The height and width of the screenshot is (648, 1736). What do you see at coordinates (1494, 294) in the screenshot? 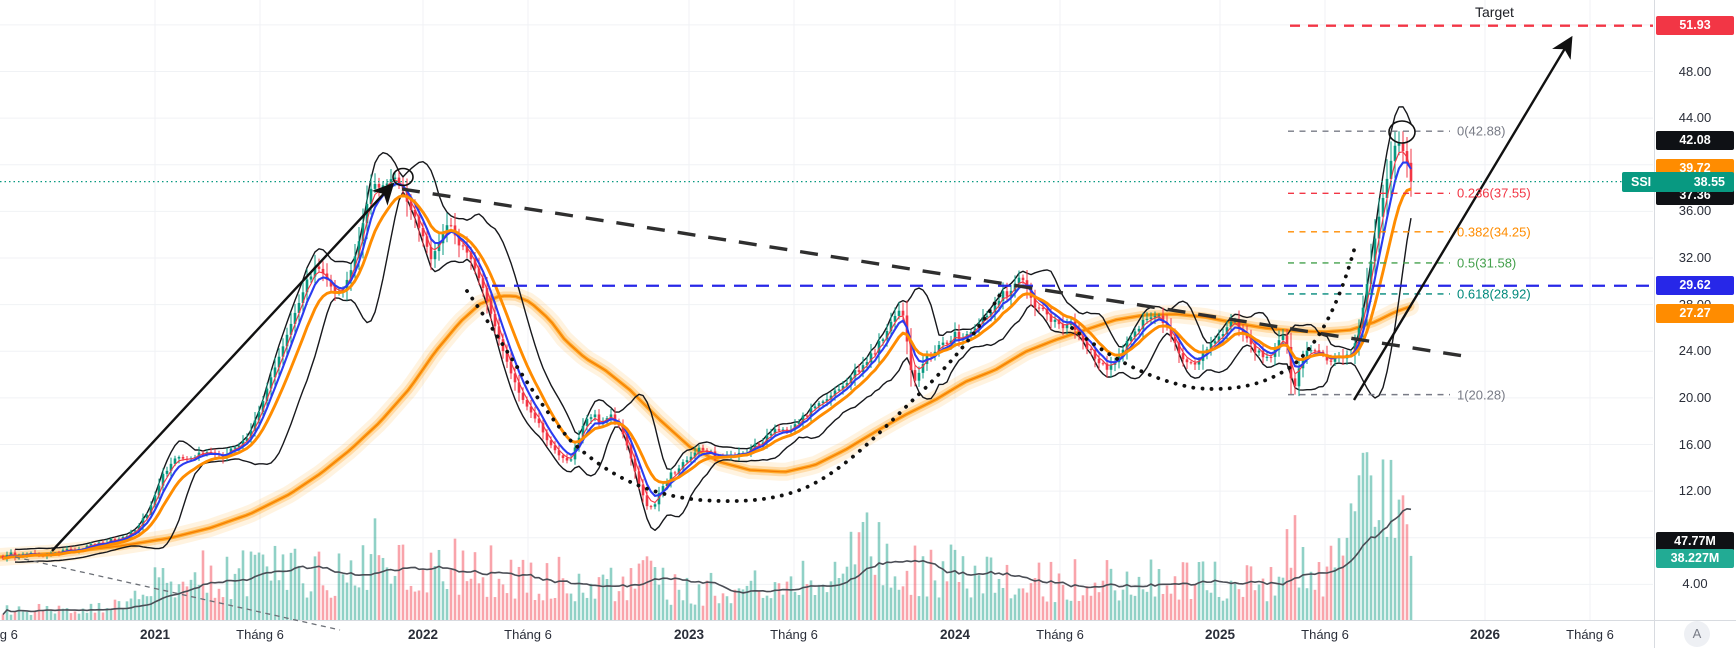
I see `fib-level-label: 0.618(28.92)` at bounding box center [1494, 294].